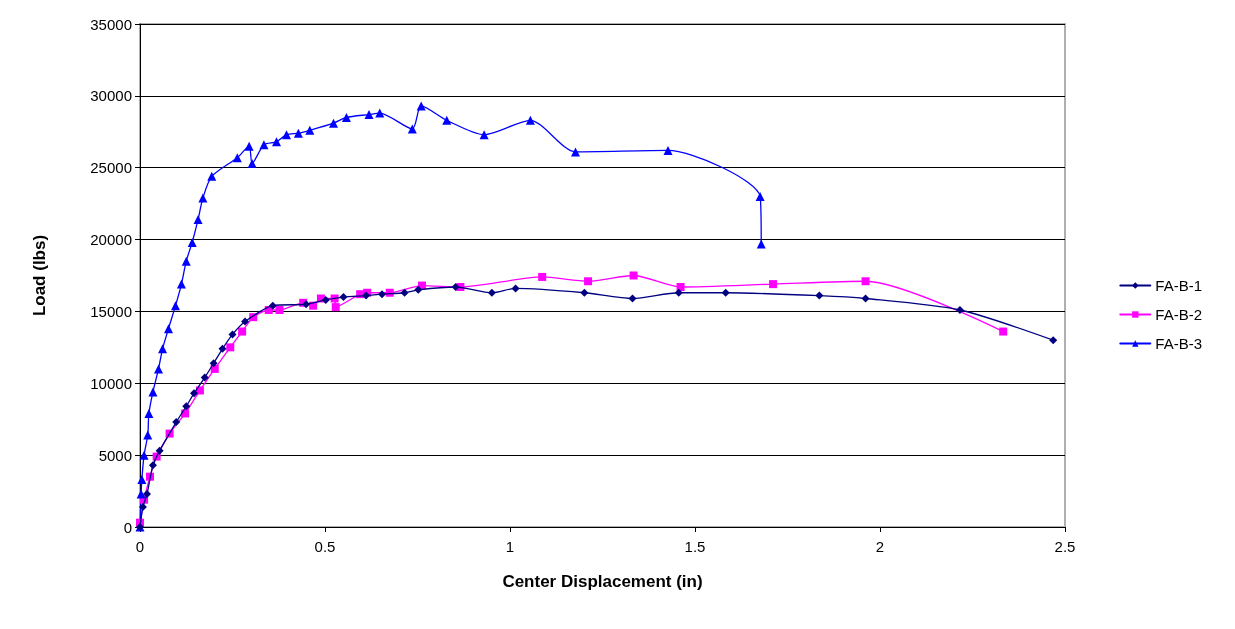 The image size is (1235, 629). Describe the element at coordinates (602, 581) in the screenshot. I see `x-axis-title: Center Displacement (in)` at that location.